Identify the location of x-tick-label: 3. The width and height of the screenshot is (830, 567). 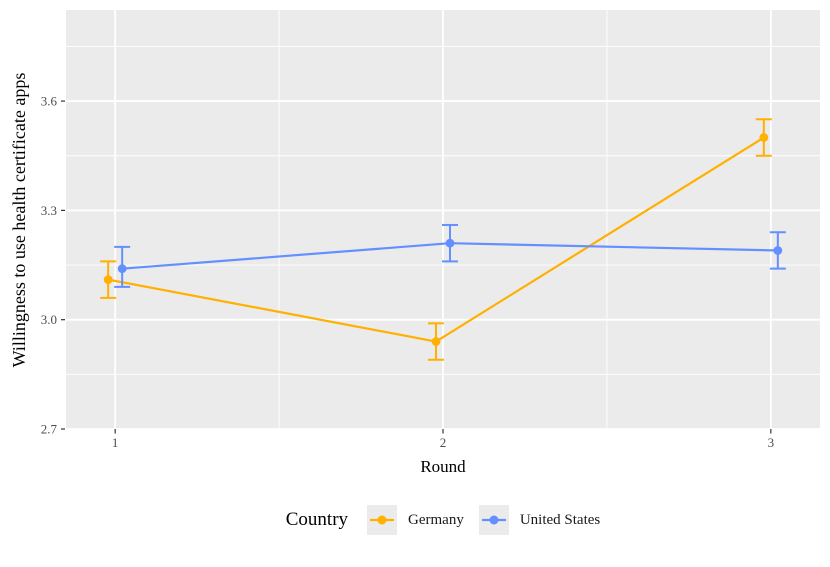
(771, 442).